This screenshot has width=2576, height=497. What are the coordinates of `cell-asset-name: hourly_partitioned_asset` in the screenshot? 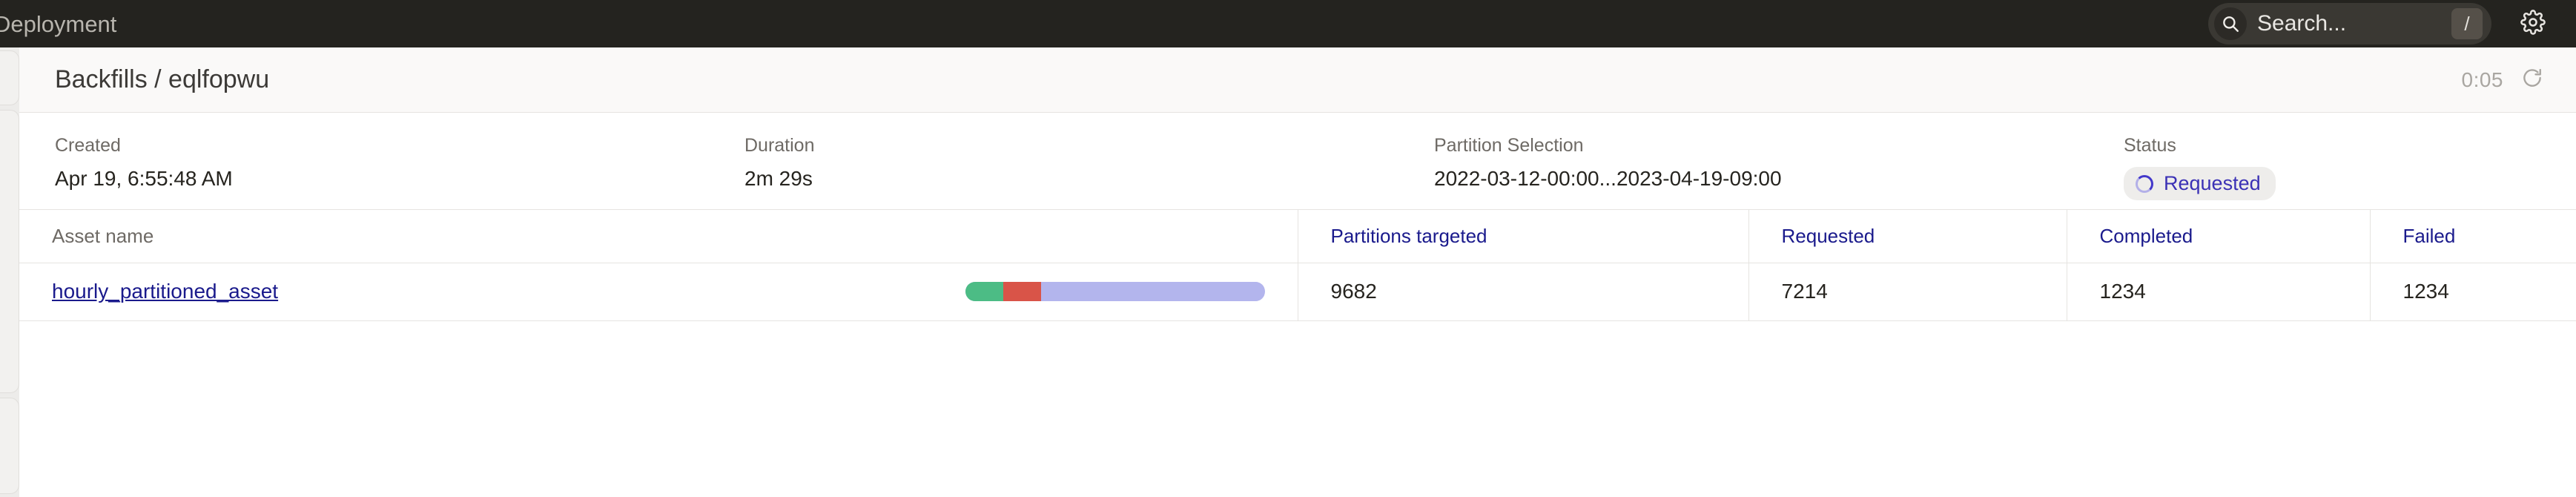 It's located at (658, 292).